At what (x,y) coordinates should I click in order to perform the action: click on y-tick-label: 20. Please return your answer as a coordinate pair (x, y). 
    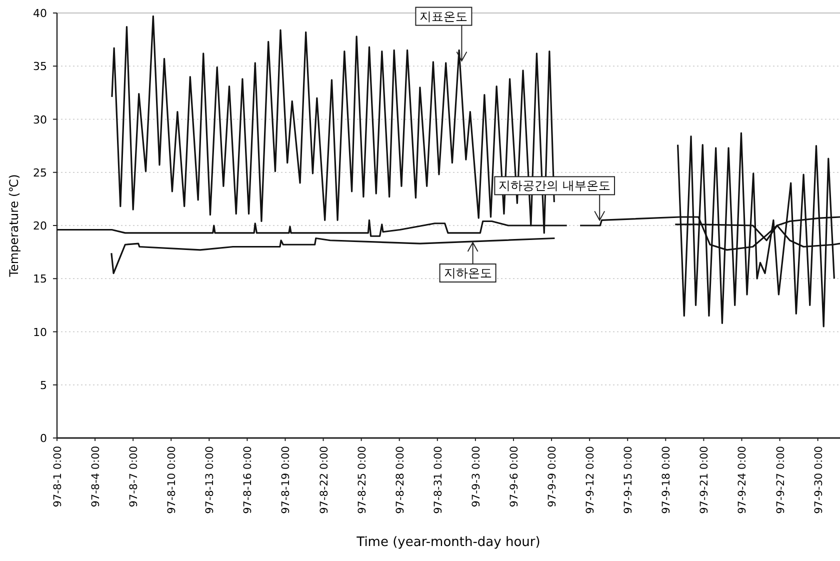
    Looking at the image, I should click on (40, 226).